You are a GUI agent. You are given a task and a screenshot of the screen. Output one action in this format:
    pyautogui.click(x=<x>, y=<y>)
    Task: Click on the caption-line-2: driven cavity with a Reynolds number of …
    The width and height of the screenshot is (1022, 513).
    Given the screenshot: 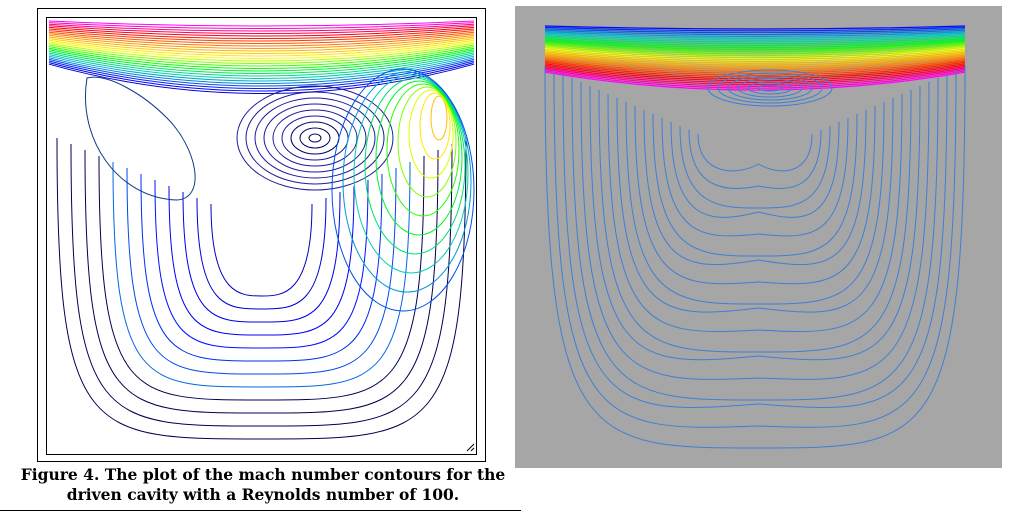 What is the action you would take?
    pyautogui.click(x=263, y=494)
    